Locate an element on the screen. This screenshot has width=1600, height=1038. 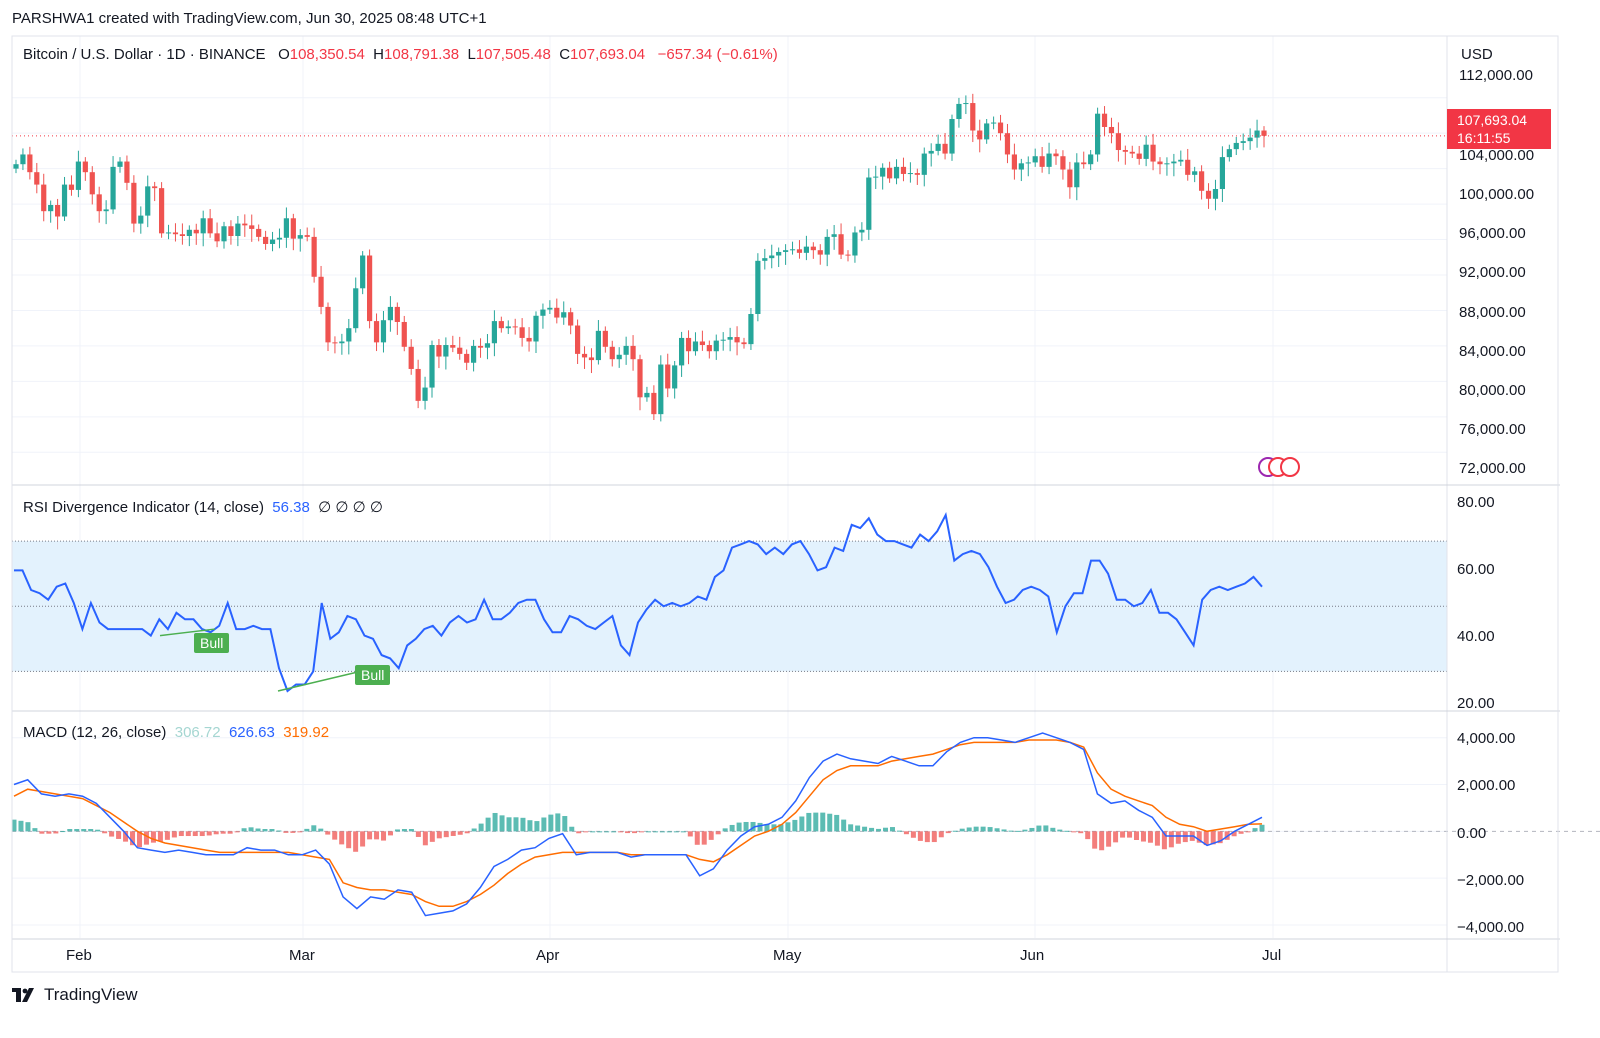
price-tick: 84,000.00 is located at coordinates (1492, 351).